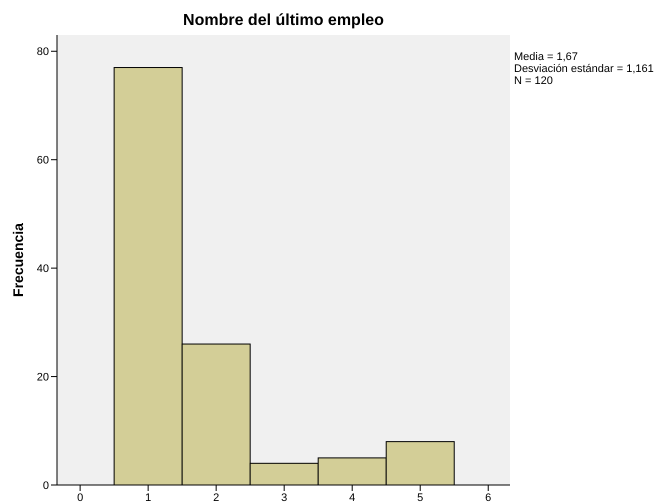 The height and width of the screenshot is (503, 671). I want to click on y-axis-title: Frecuencia, so click(18, 259).